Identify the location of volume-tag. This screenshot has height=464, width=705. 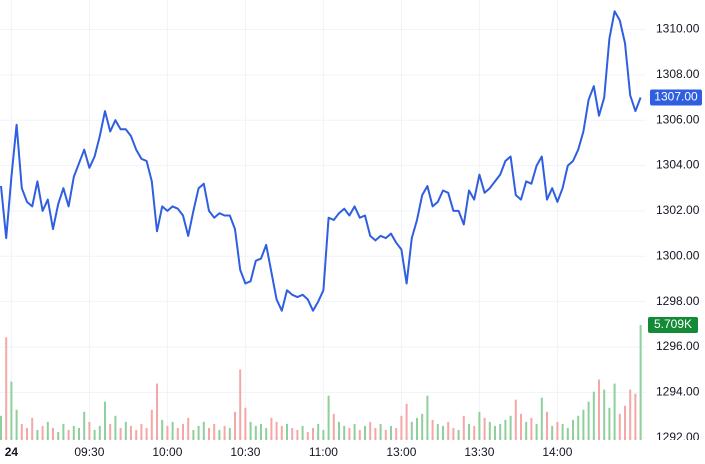
(673, 325).